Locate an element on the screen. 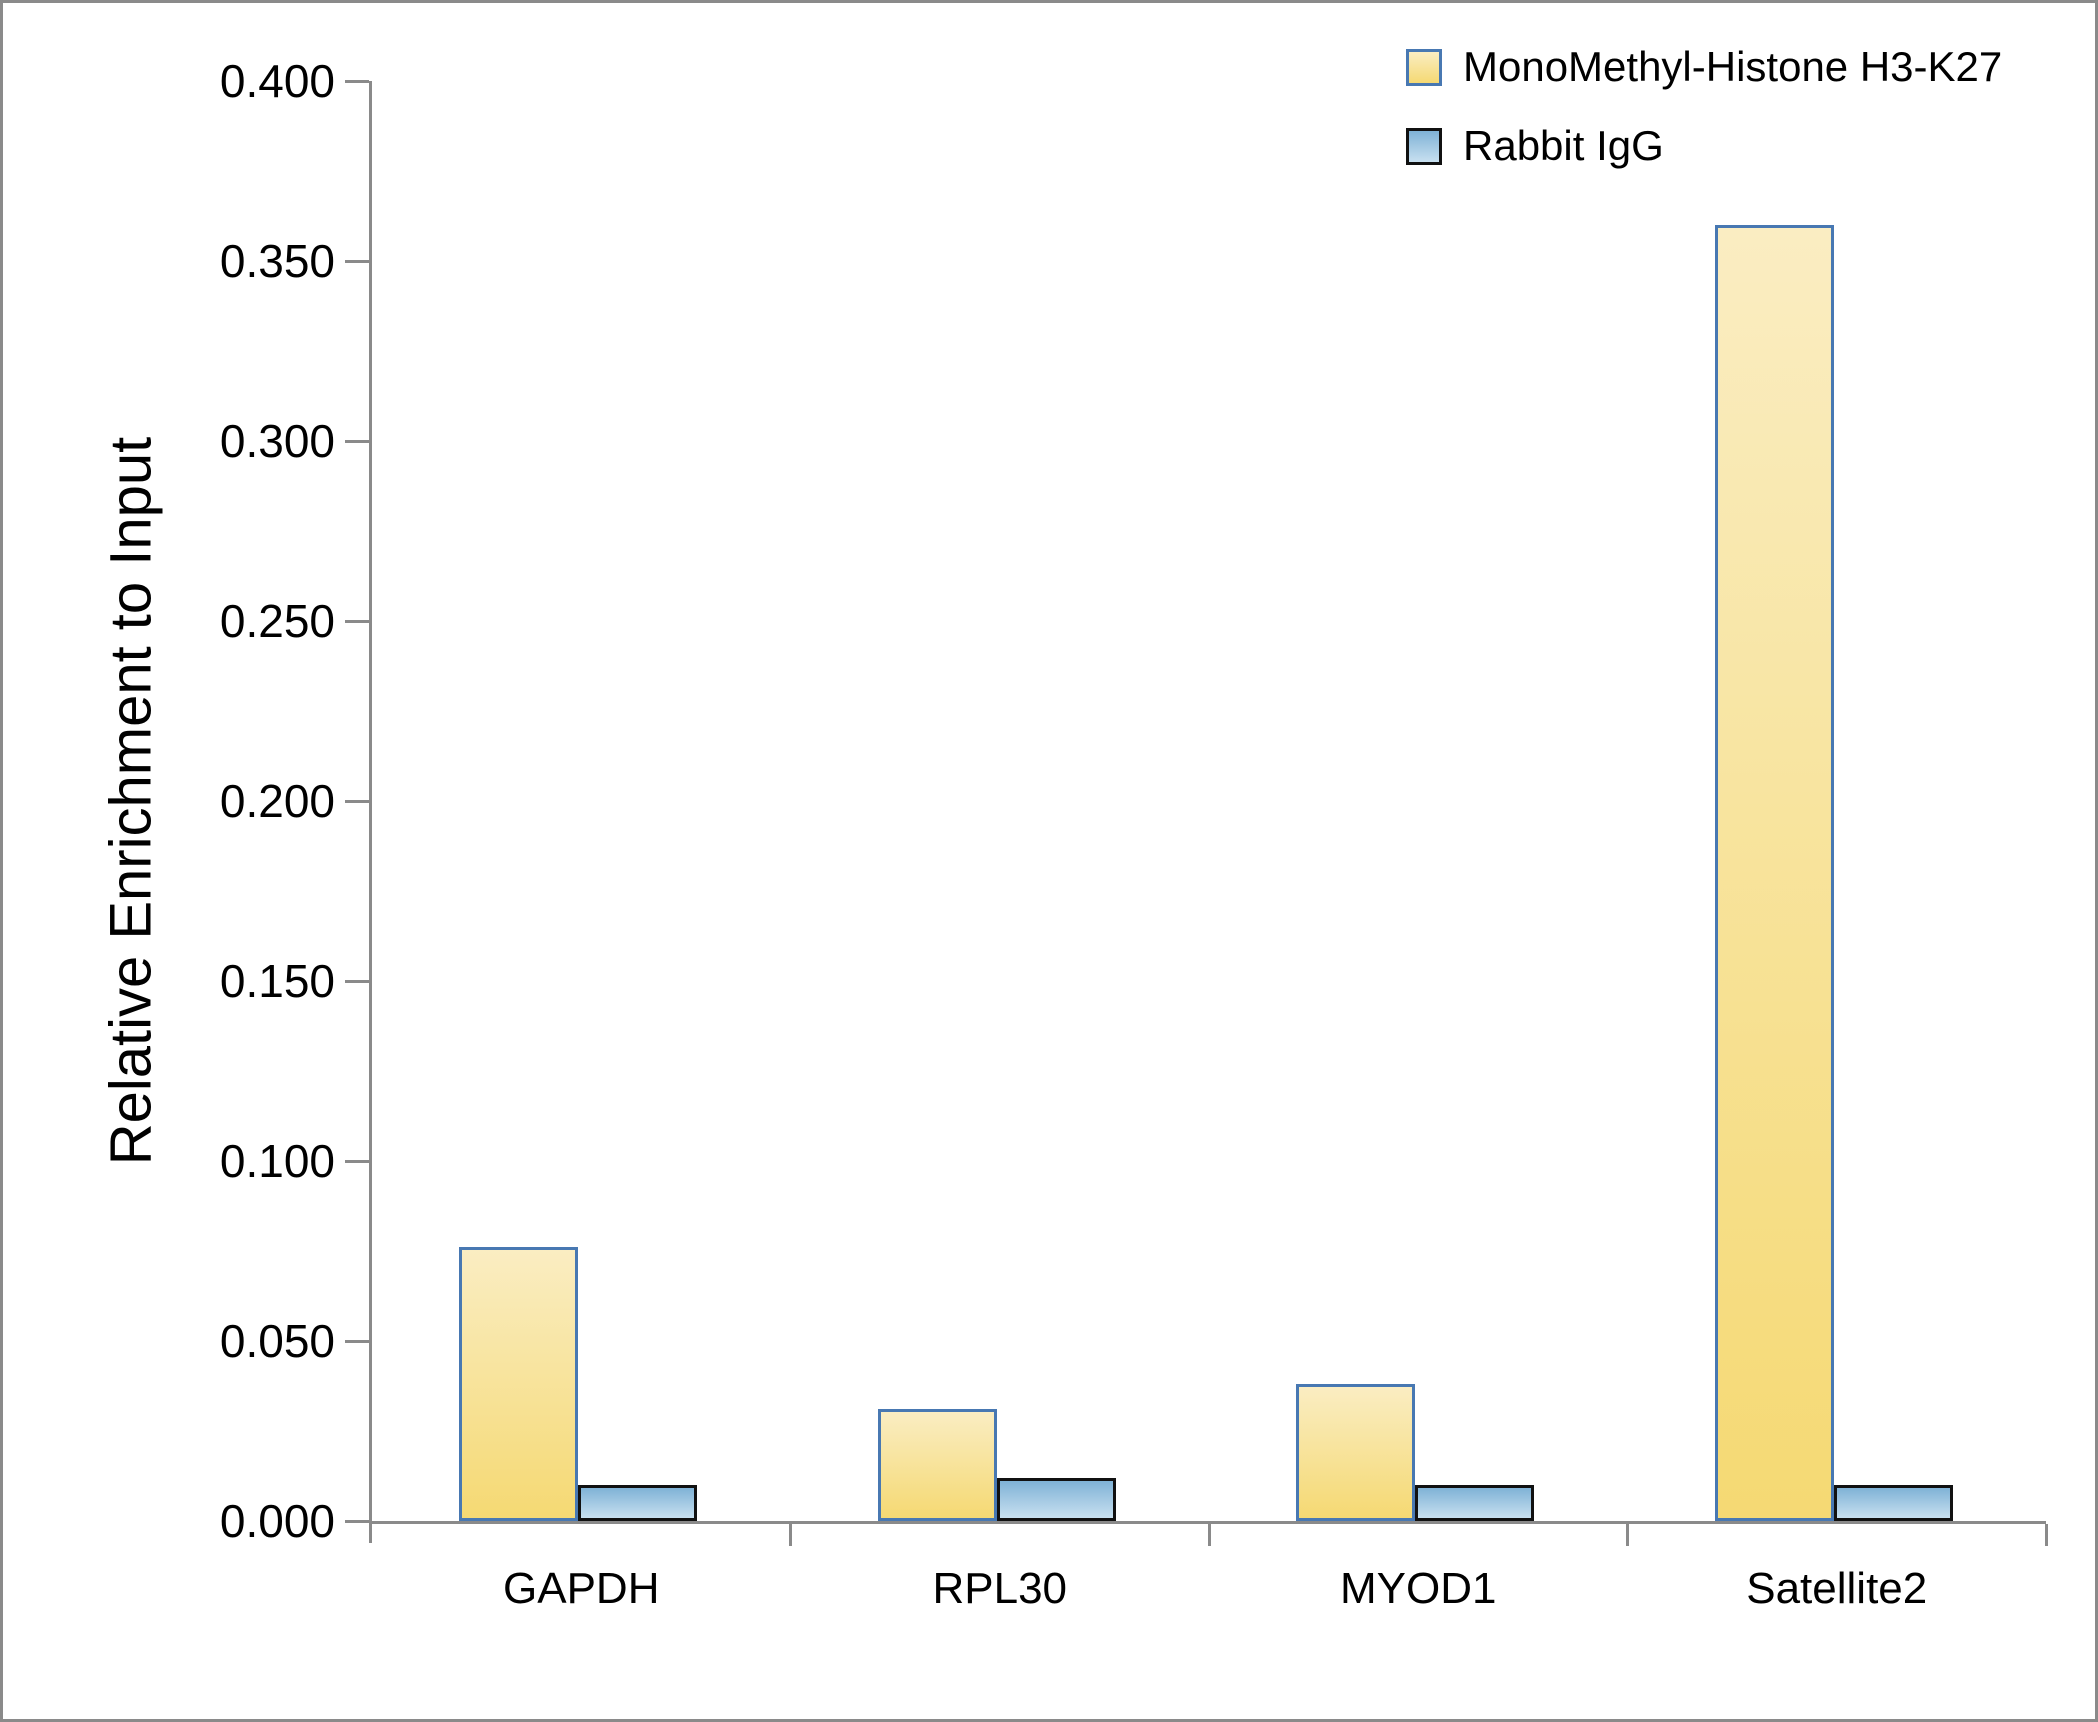 The height and width of the screenshot is (1722, 2098). bar-rabbit-igg-myod1 is located at coordinates (1475, 1503).